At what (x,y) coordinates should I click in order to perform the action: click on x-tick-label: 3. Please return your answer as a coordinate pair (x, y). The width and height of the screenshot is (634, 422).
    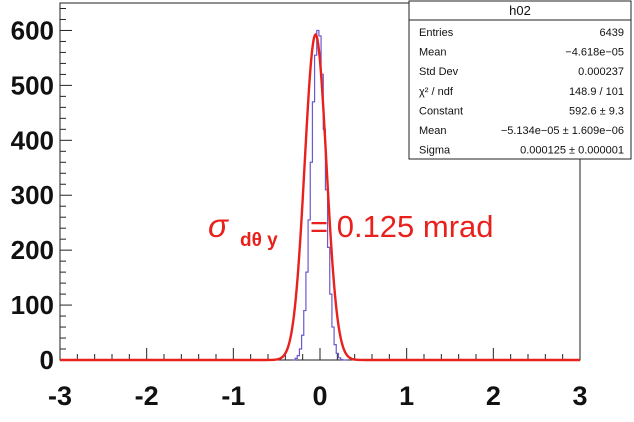
    Looking at the image, I should click on (579, 396).